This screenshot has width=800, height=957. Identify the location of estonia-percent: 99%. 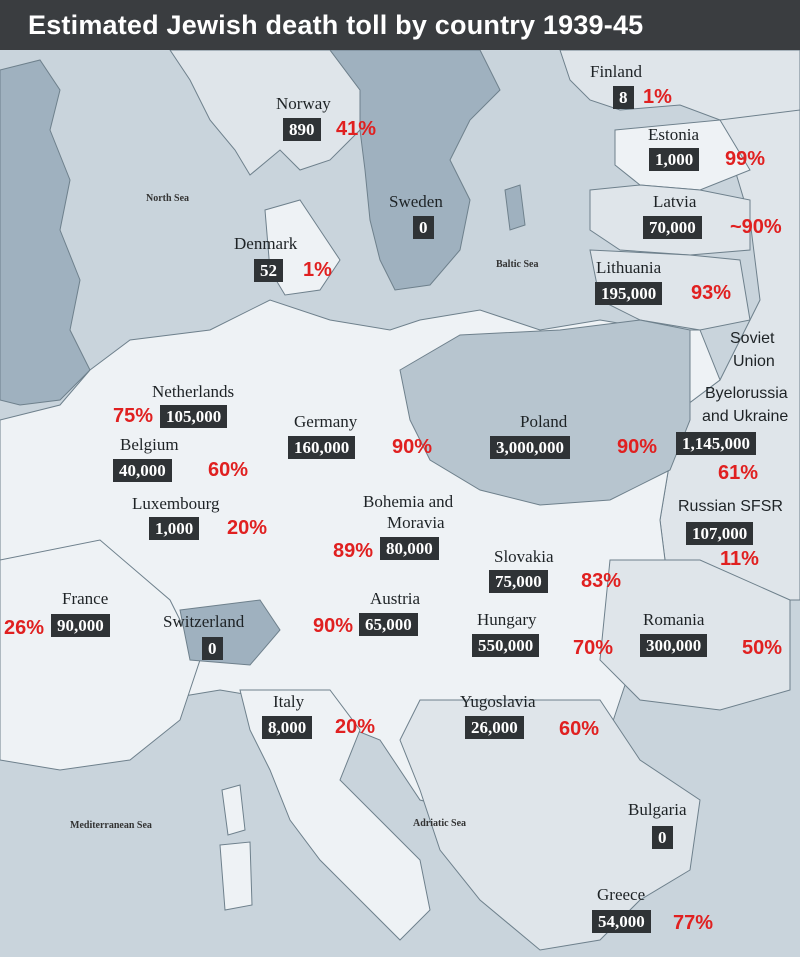
(745, 159).